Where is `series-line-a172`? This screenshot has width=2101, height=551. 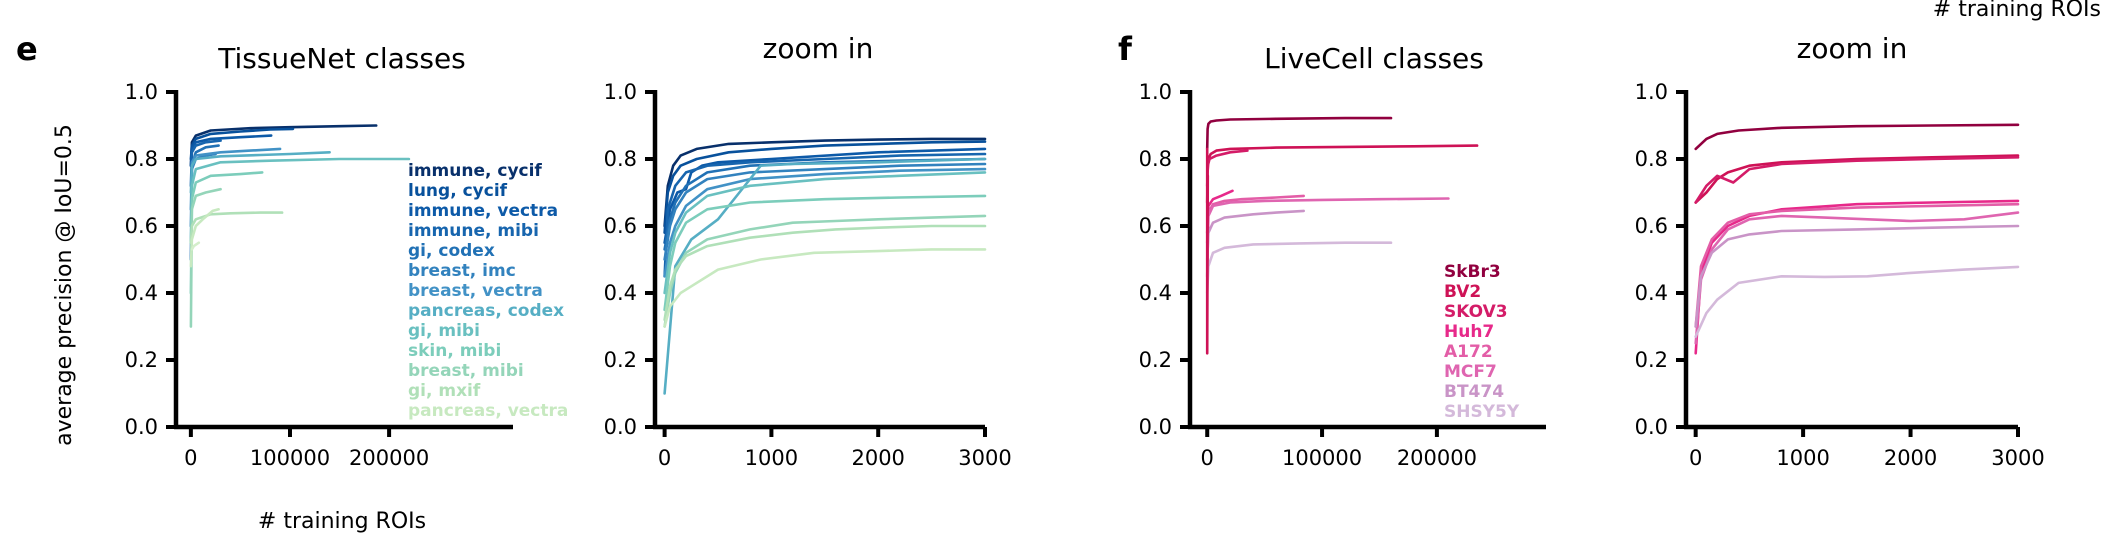
series-line-a172 is located at coordinates (1857, 265).